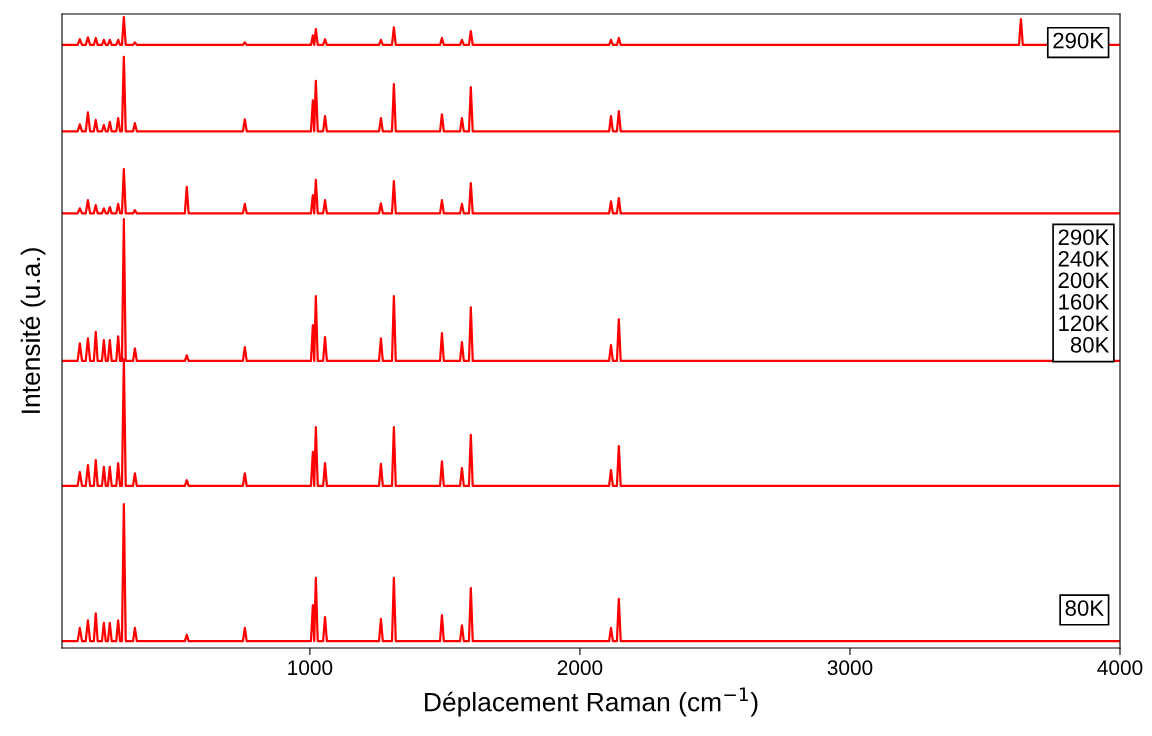 Image resolution: width=1152 pixels, height=736 pixels. What do you see at coordinates (1078, 40) in the screenshot?
I see `annotation: 290K` at bounding box center [1078, 40].